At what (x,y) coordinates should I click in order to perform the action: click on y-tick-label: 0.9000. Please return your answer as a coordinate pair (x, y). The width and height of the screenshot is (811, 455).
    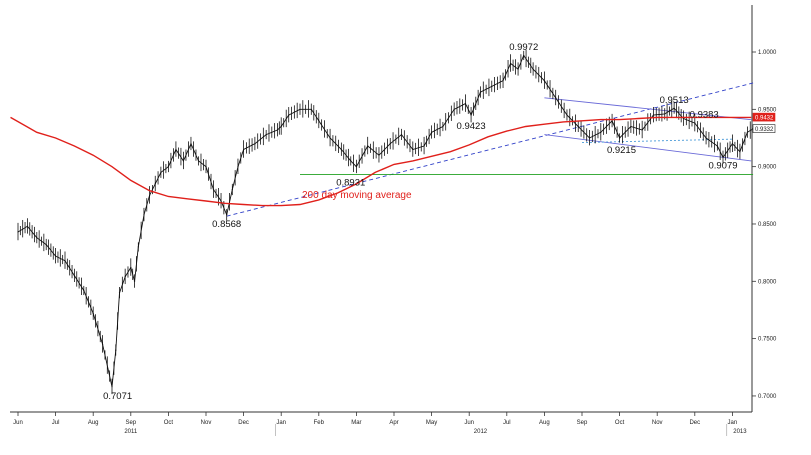
    Looking at the image, I should click on (767, 168).